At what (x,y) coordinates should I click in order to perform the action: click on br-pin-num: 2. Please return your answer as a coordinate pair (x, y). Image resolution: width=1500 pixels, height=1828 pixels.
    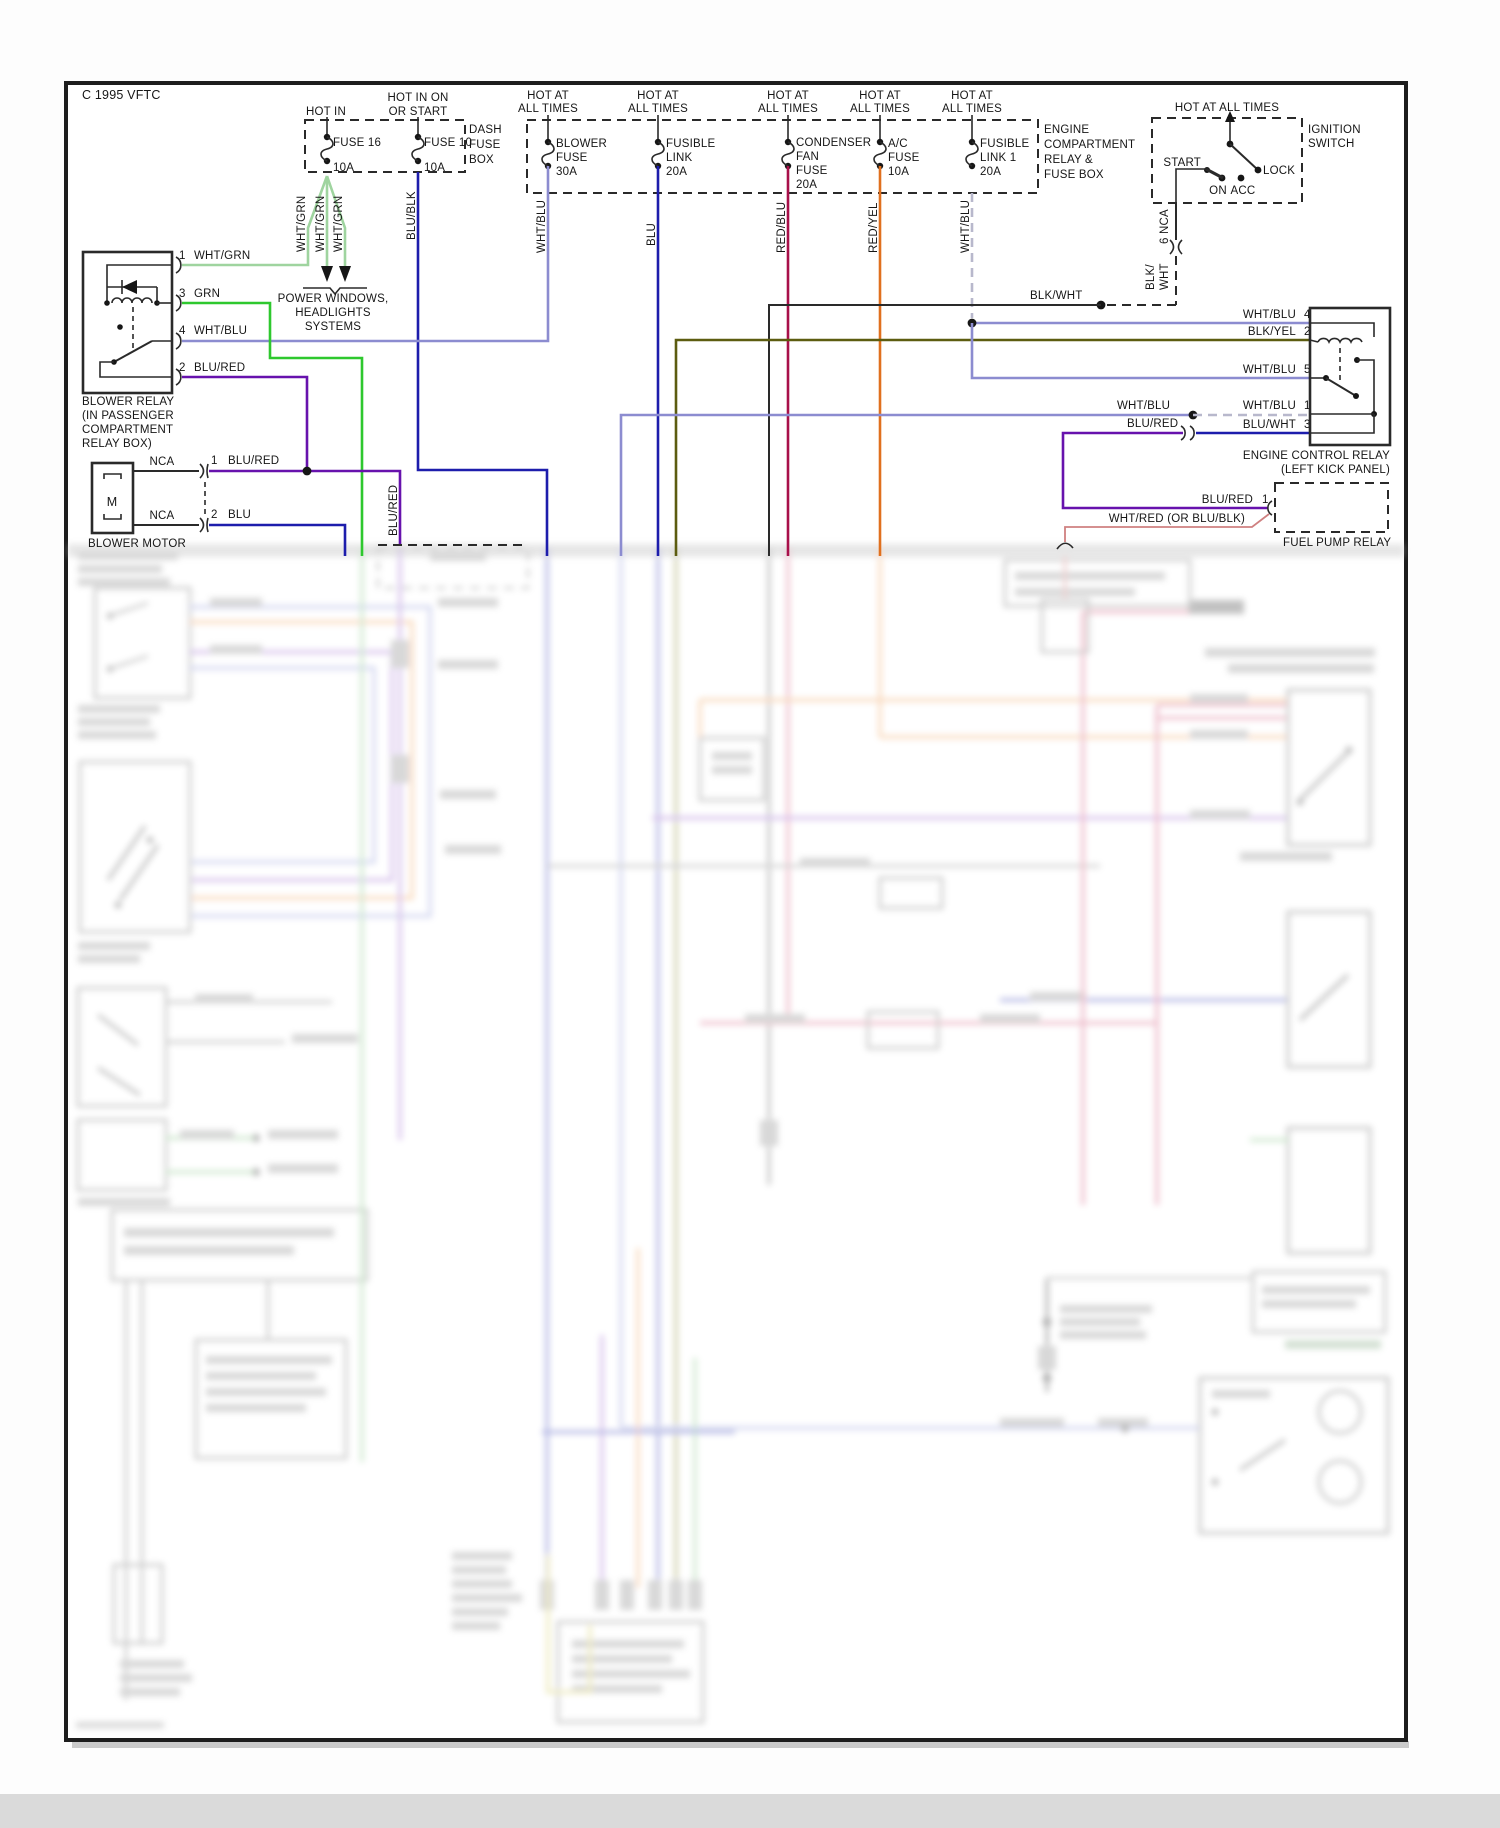
    Looking at the image, I should click on (182, 368).